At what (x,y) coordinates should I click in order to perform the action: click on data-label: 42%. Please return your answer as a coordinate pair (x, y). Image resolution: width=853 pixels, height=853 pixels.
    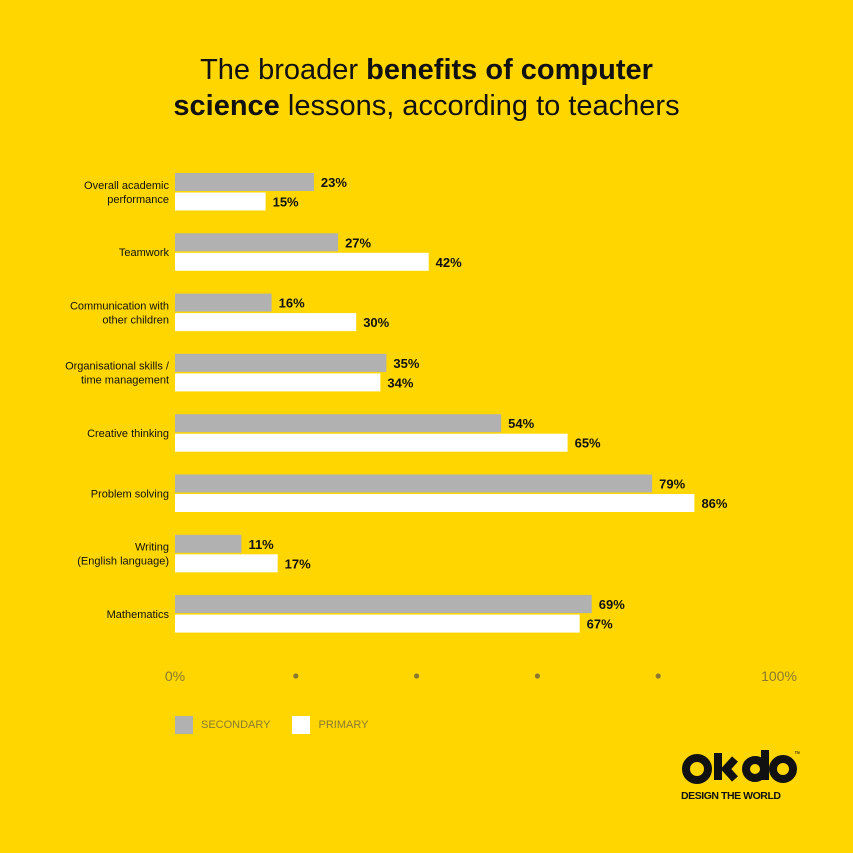
    Looking at the image, I should click on (449, 262).